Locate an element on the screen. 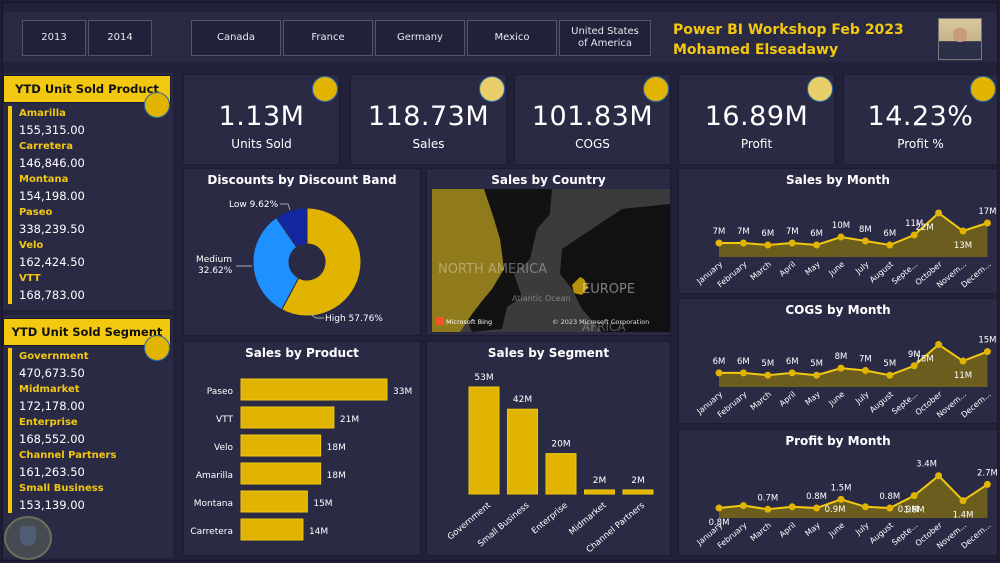 The width and height of the screenshot is (1000, 563). bar-vtt is located at coordinates (287, 417).